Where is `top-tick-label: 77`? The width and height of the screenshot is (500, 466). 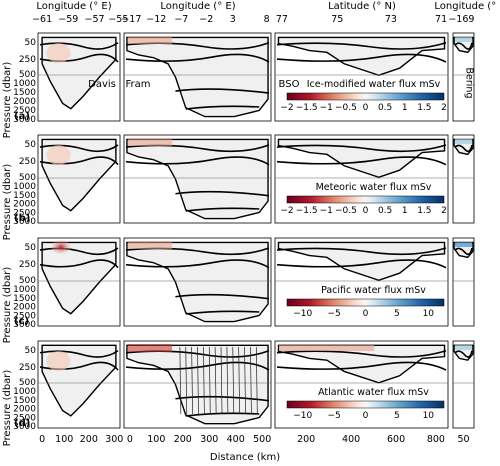
top-tick-label: 77 is located at coordinates (282, 19).